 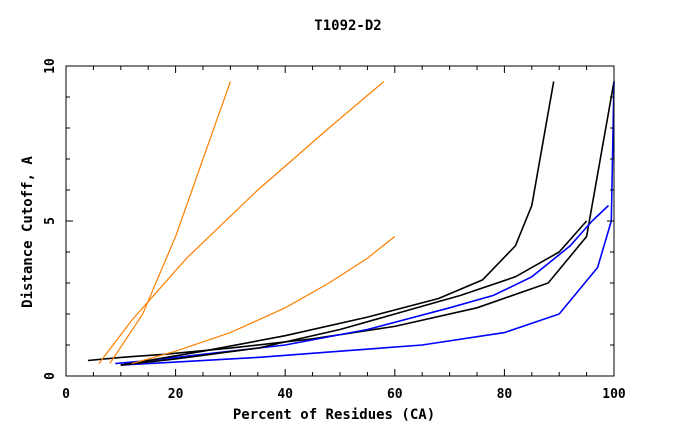 I want to click on y-tick-label: 10, so click(x=50, y=66).